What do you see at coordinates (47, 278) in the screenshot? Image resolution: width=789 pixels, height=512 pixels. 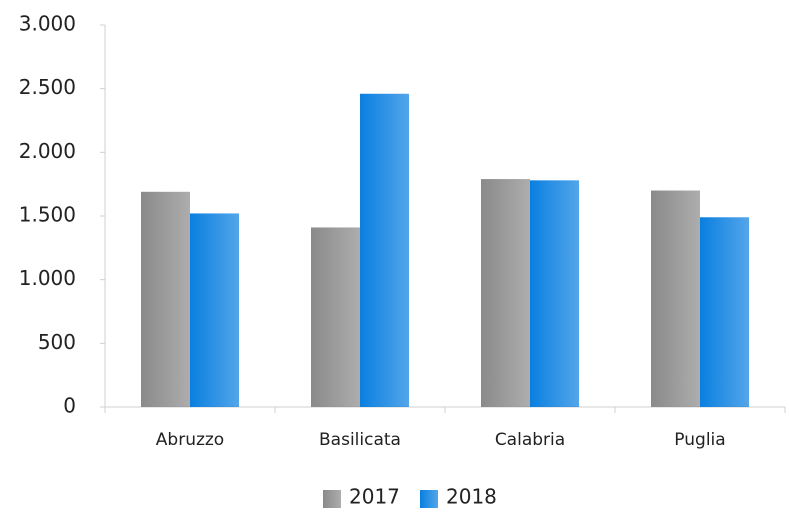 I see `y-tick-label: 1.000` at bounding box center [47, 278].